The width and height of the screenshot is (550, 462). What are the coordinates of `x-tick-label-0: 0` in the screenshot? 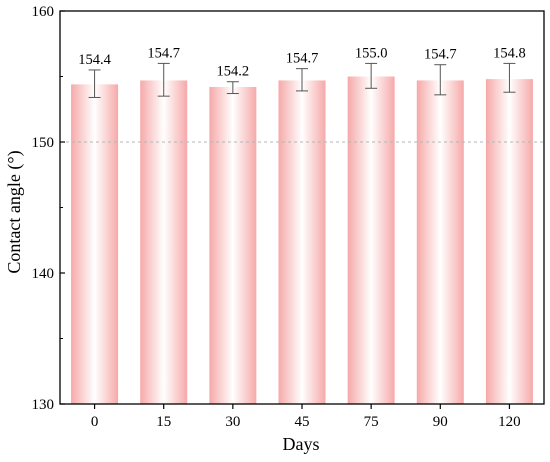 It's located at (95, 422).